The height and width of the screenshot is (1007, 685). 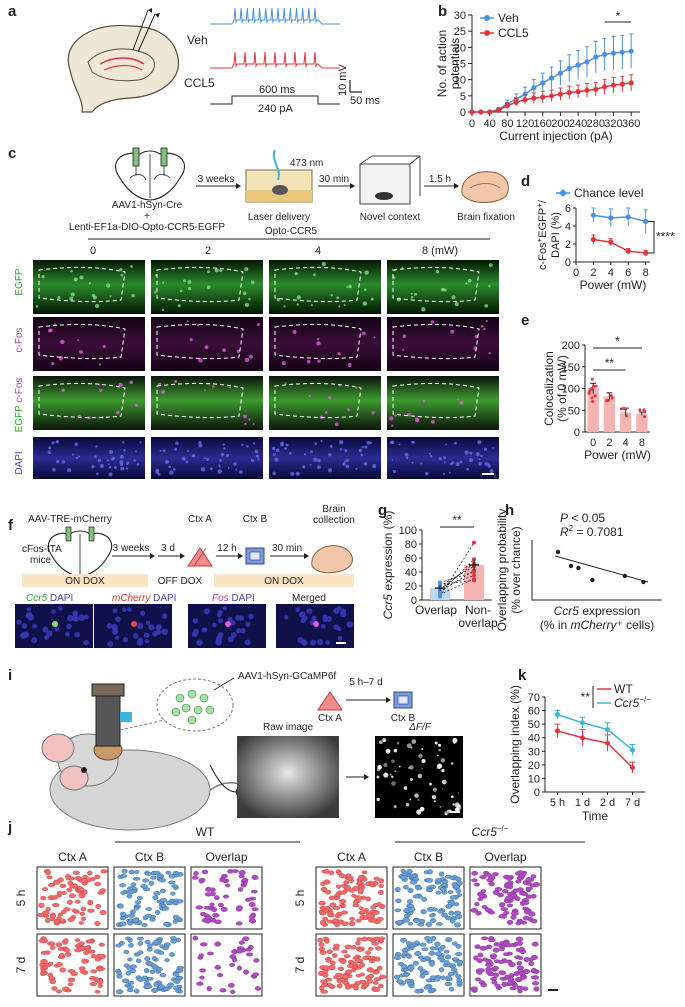 I want to click on g-ytick-label: 40, so click(x=411, y=573).